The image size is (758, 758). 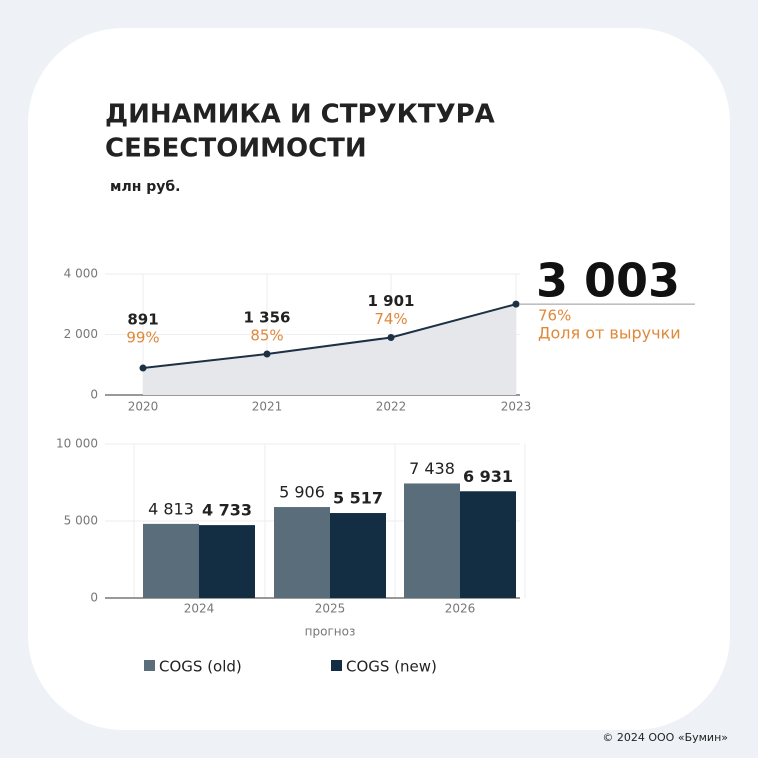 What do you see at coordinates (300, 115) in the screenshot?
I see `title: ДИНАМИКА И СТРУКТУРА` at bounding box center [300, 115].